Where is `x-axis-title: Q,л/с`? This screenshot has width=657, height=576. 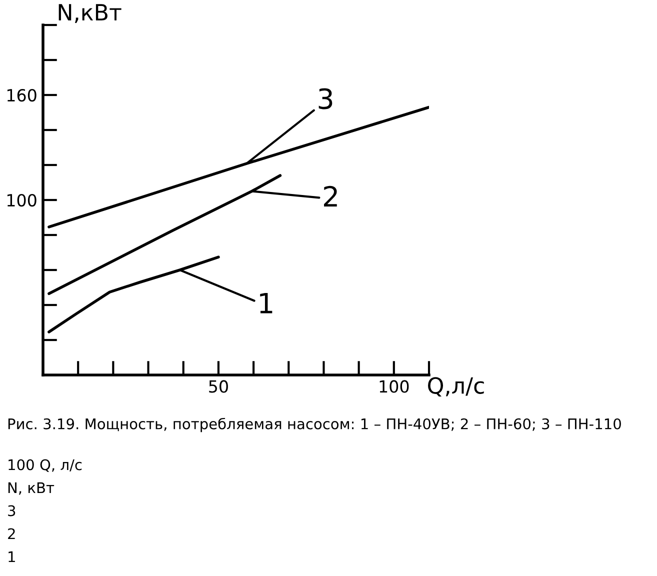
x-axis-title: Q,л/с is located at coordinates (456, 386).